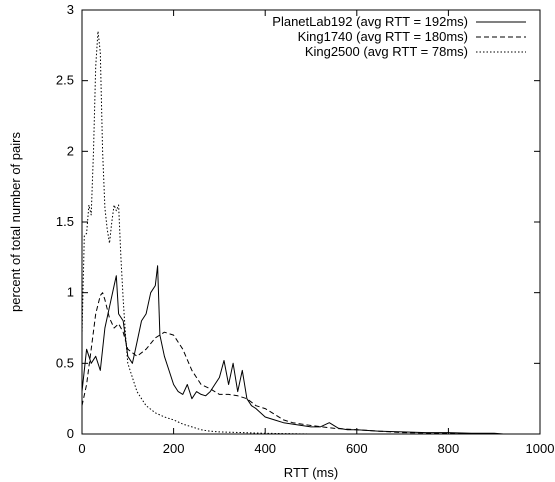 Image resolution: width=555 pixels, height=482 pixels. Describe the element at coordinates (65, 362) in the screenshot. I see `y-tick-label: 0.5` at that location.